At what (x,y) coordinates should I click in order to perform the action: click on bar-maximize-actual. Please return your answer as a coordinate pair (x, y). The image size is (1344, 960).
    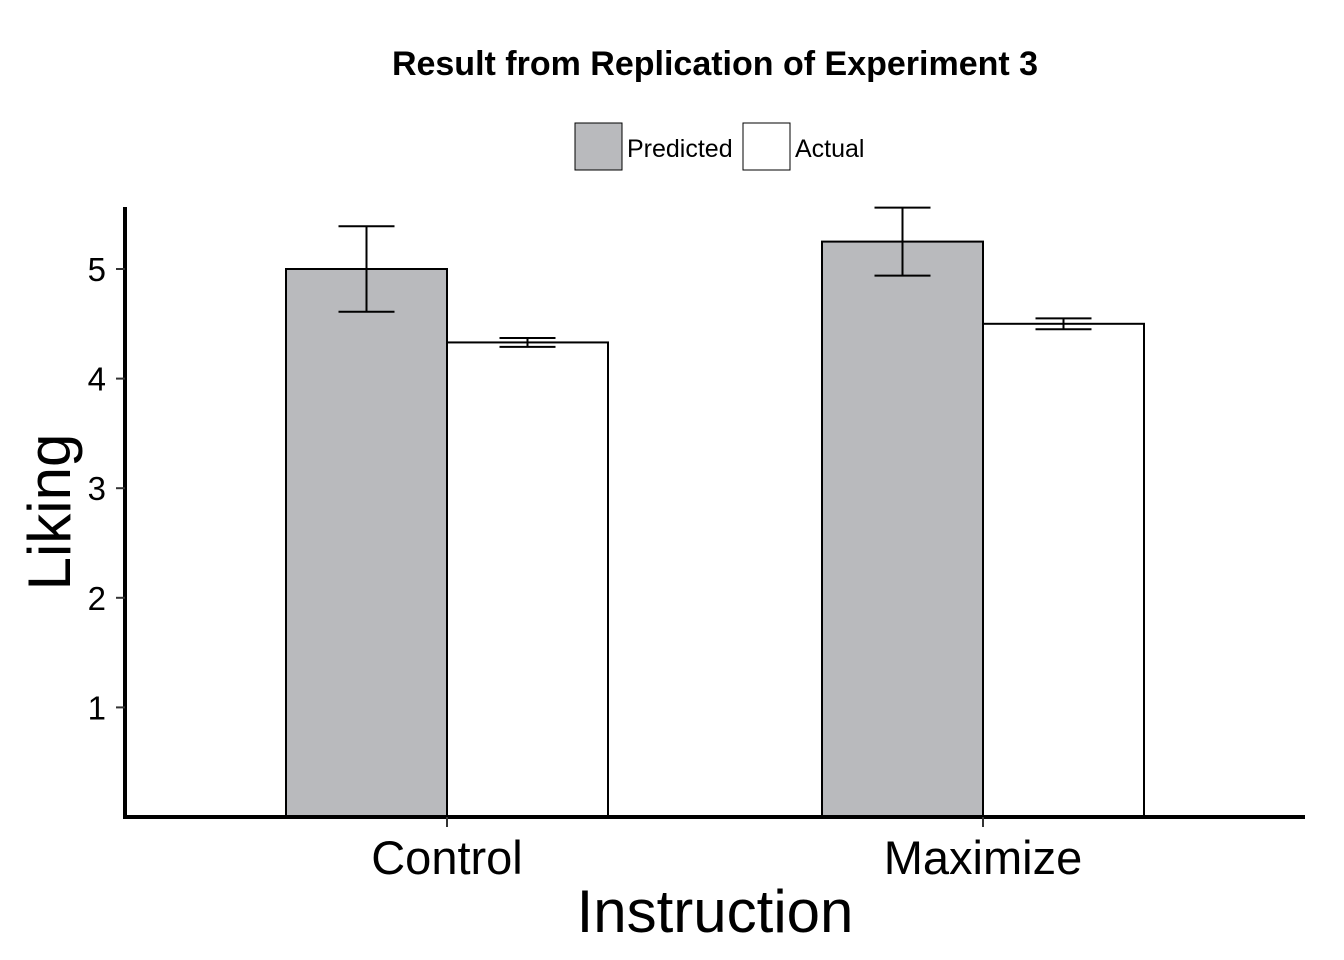
    Looking at the image, I should click on (1063, 570).